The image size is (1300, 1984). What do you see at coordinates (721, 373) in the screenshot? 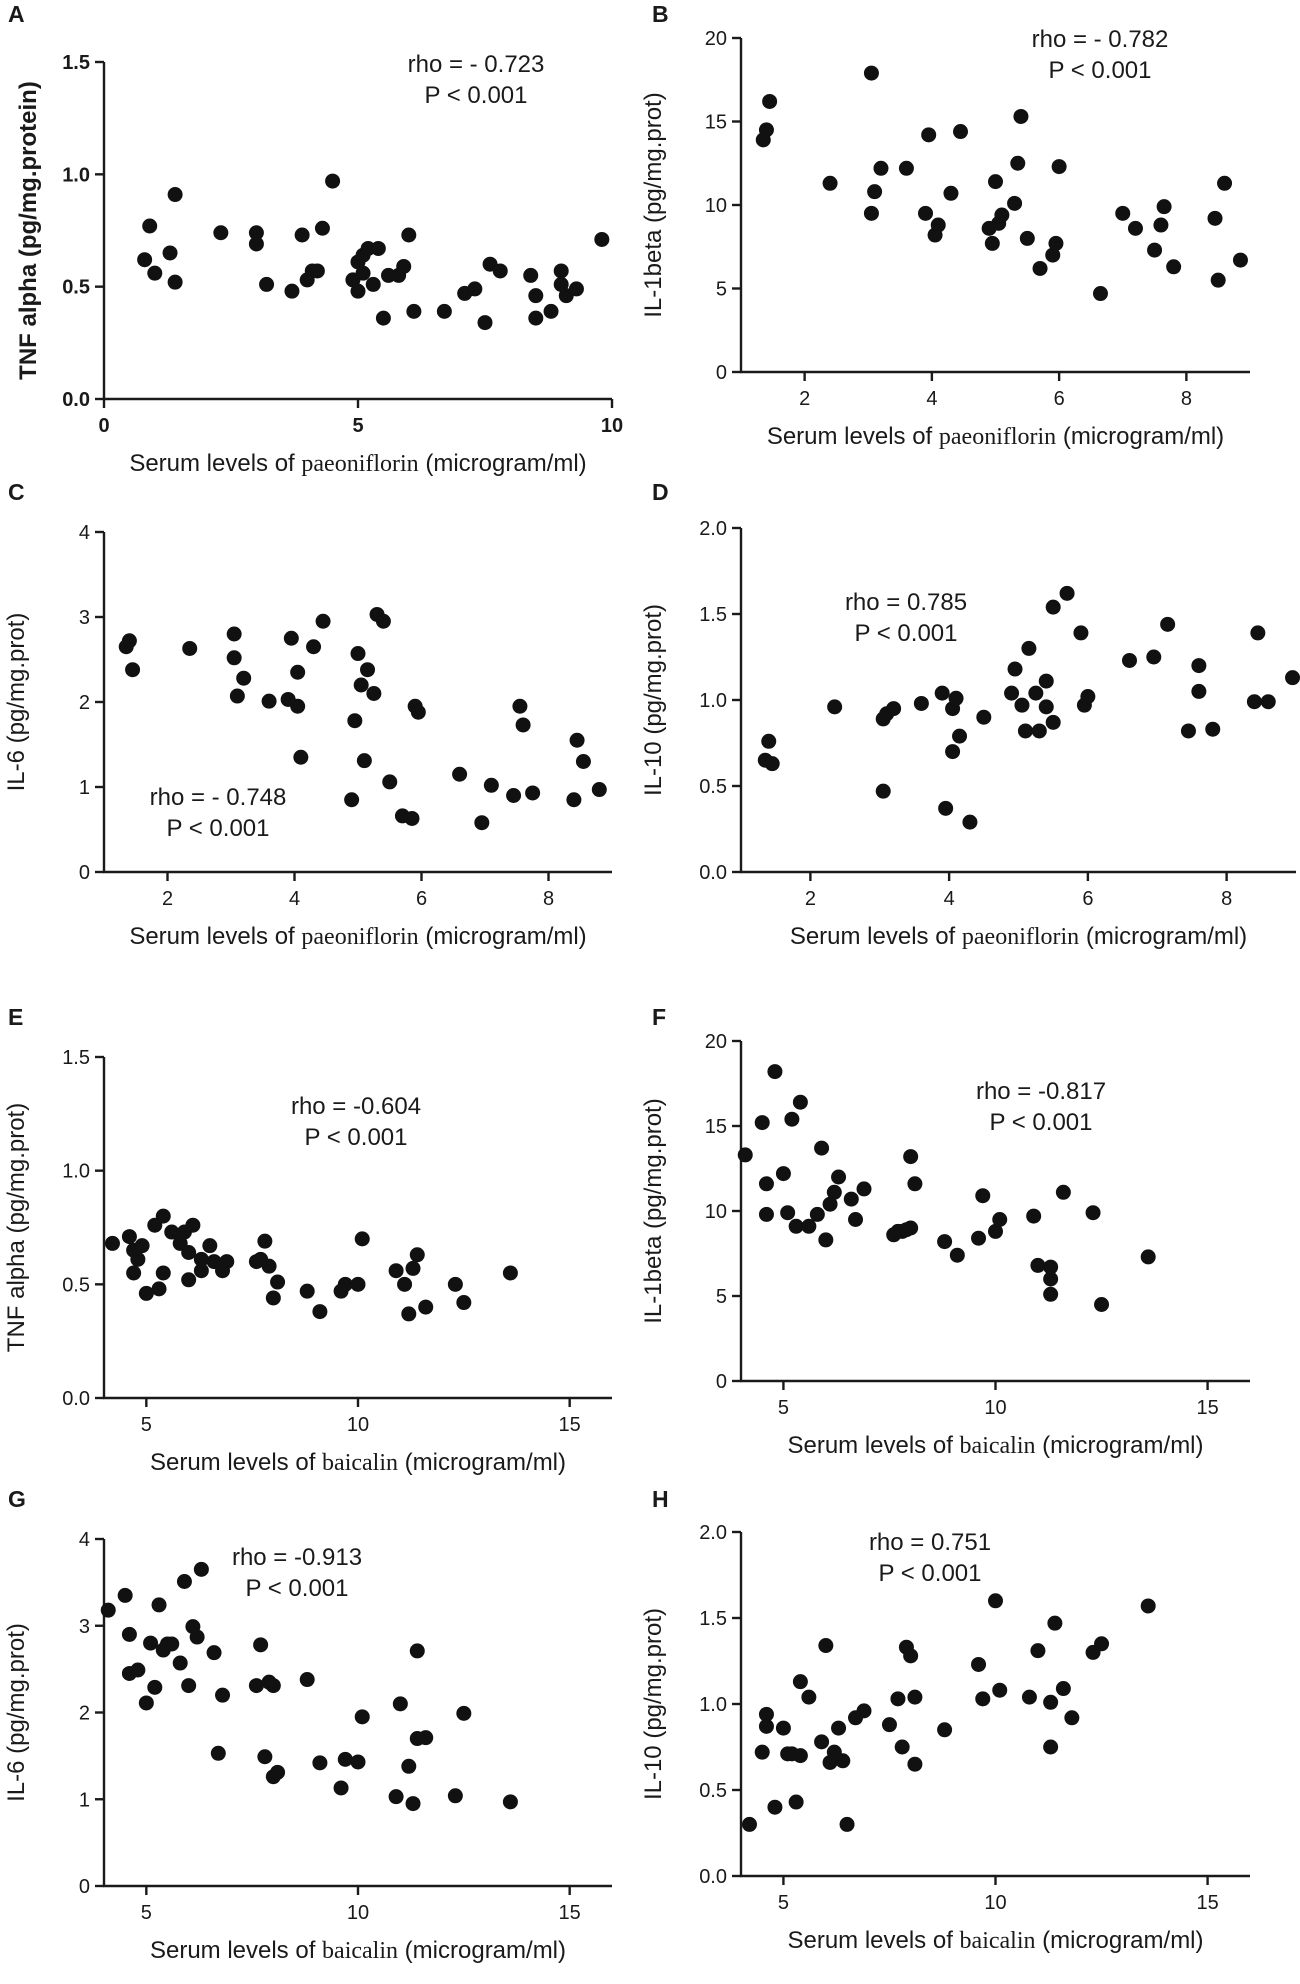
I see `y-tick-label: 0` at bounding box center [721, 373].